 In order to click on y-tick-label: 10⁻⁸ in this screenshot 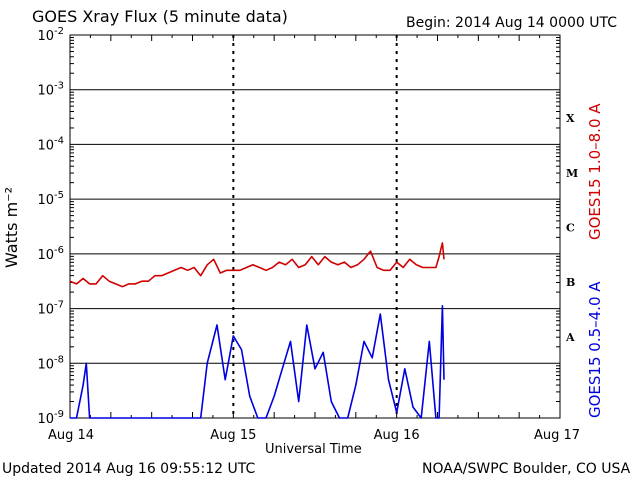, I will do `click(50, 363)`.